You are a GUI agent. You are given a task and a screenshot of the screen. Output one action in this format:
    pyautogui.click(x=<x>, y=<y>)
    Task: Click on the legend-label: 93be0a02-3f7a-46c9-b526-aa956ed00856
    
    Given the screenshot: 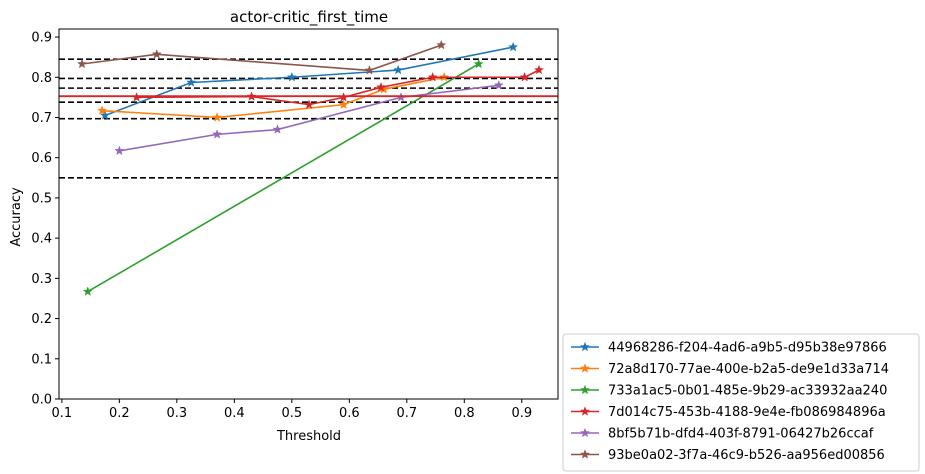 What is the action you would take?
    pyautogui.click(x=746, y=455)
    